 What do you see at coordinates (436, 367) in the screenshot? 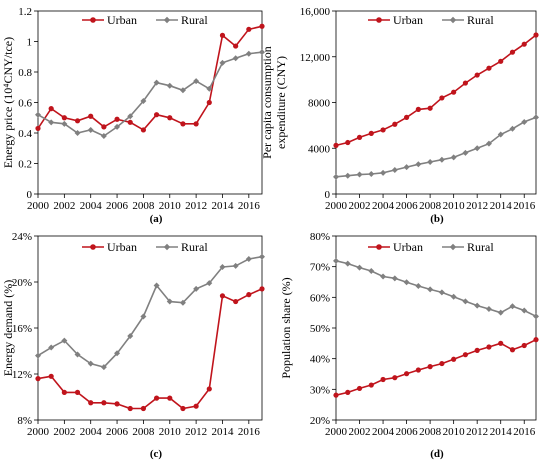
I see `series-line-urban` at bounding box center [436, 367].